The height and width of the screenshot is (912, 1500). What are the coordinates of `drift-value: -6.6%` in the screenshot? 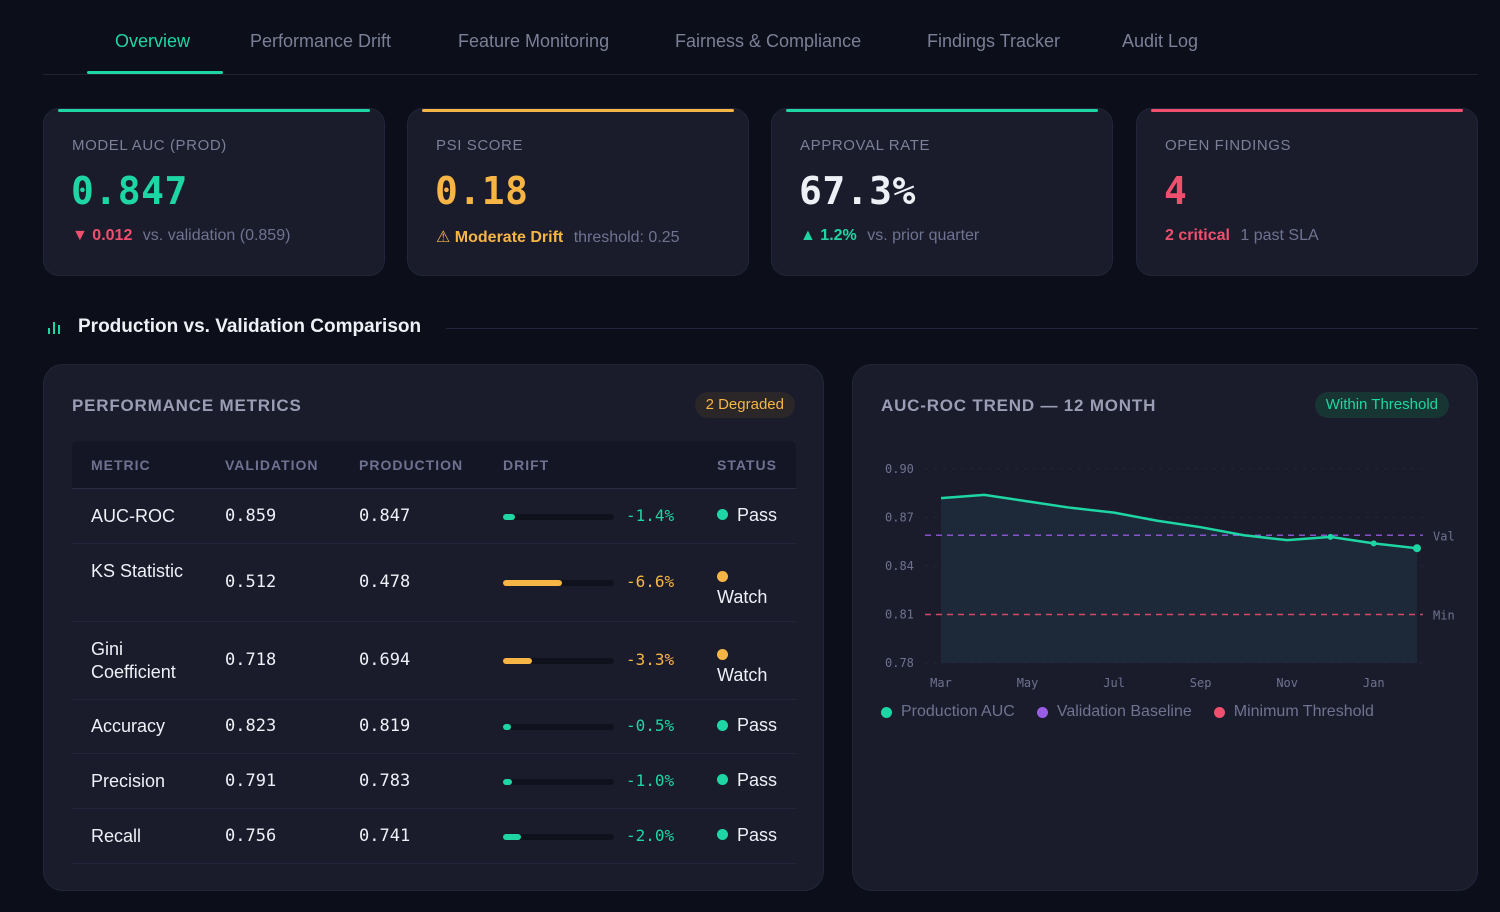 It's located at (650, 581).